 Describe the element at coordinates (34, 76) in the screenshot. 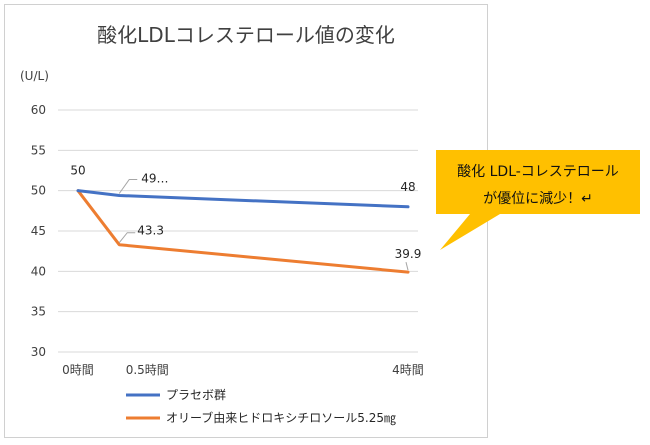

I see `y-axis-unit: (U/L)` at that location.